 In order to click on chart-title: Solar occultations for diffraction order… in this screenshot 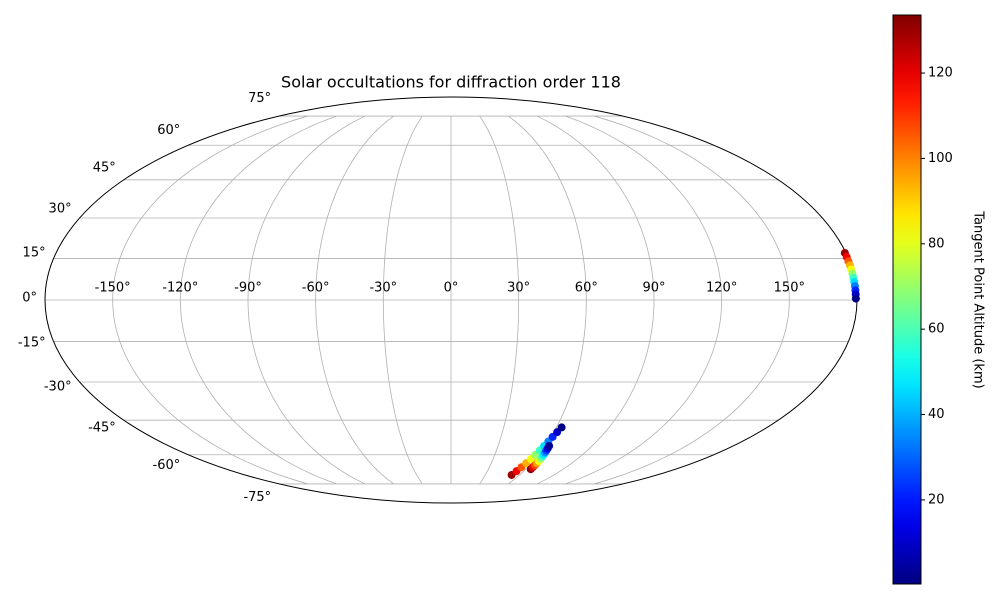, I will do `click(451, 82)`.